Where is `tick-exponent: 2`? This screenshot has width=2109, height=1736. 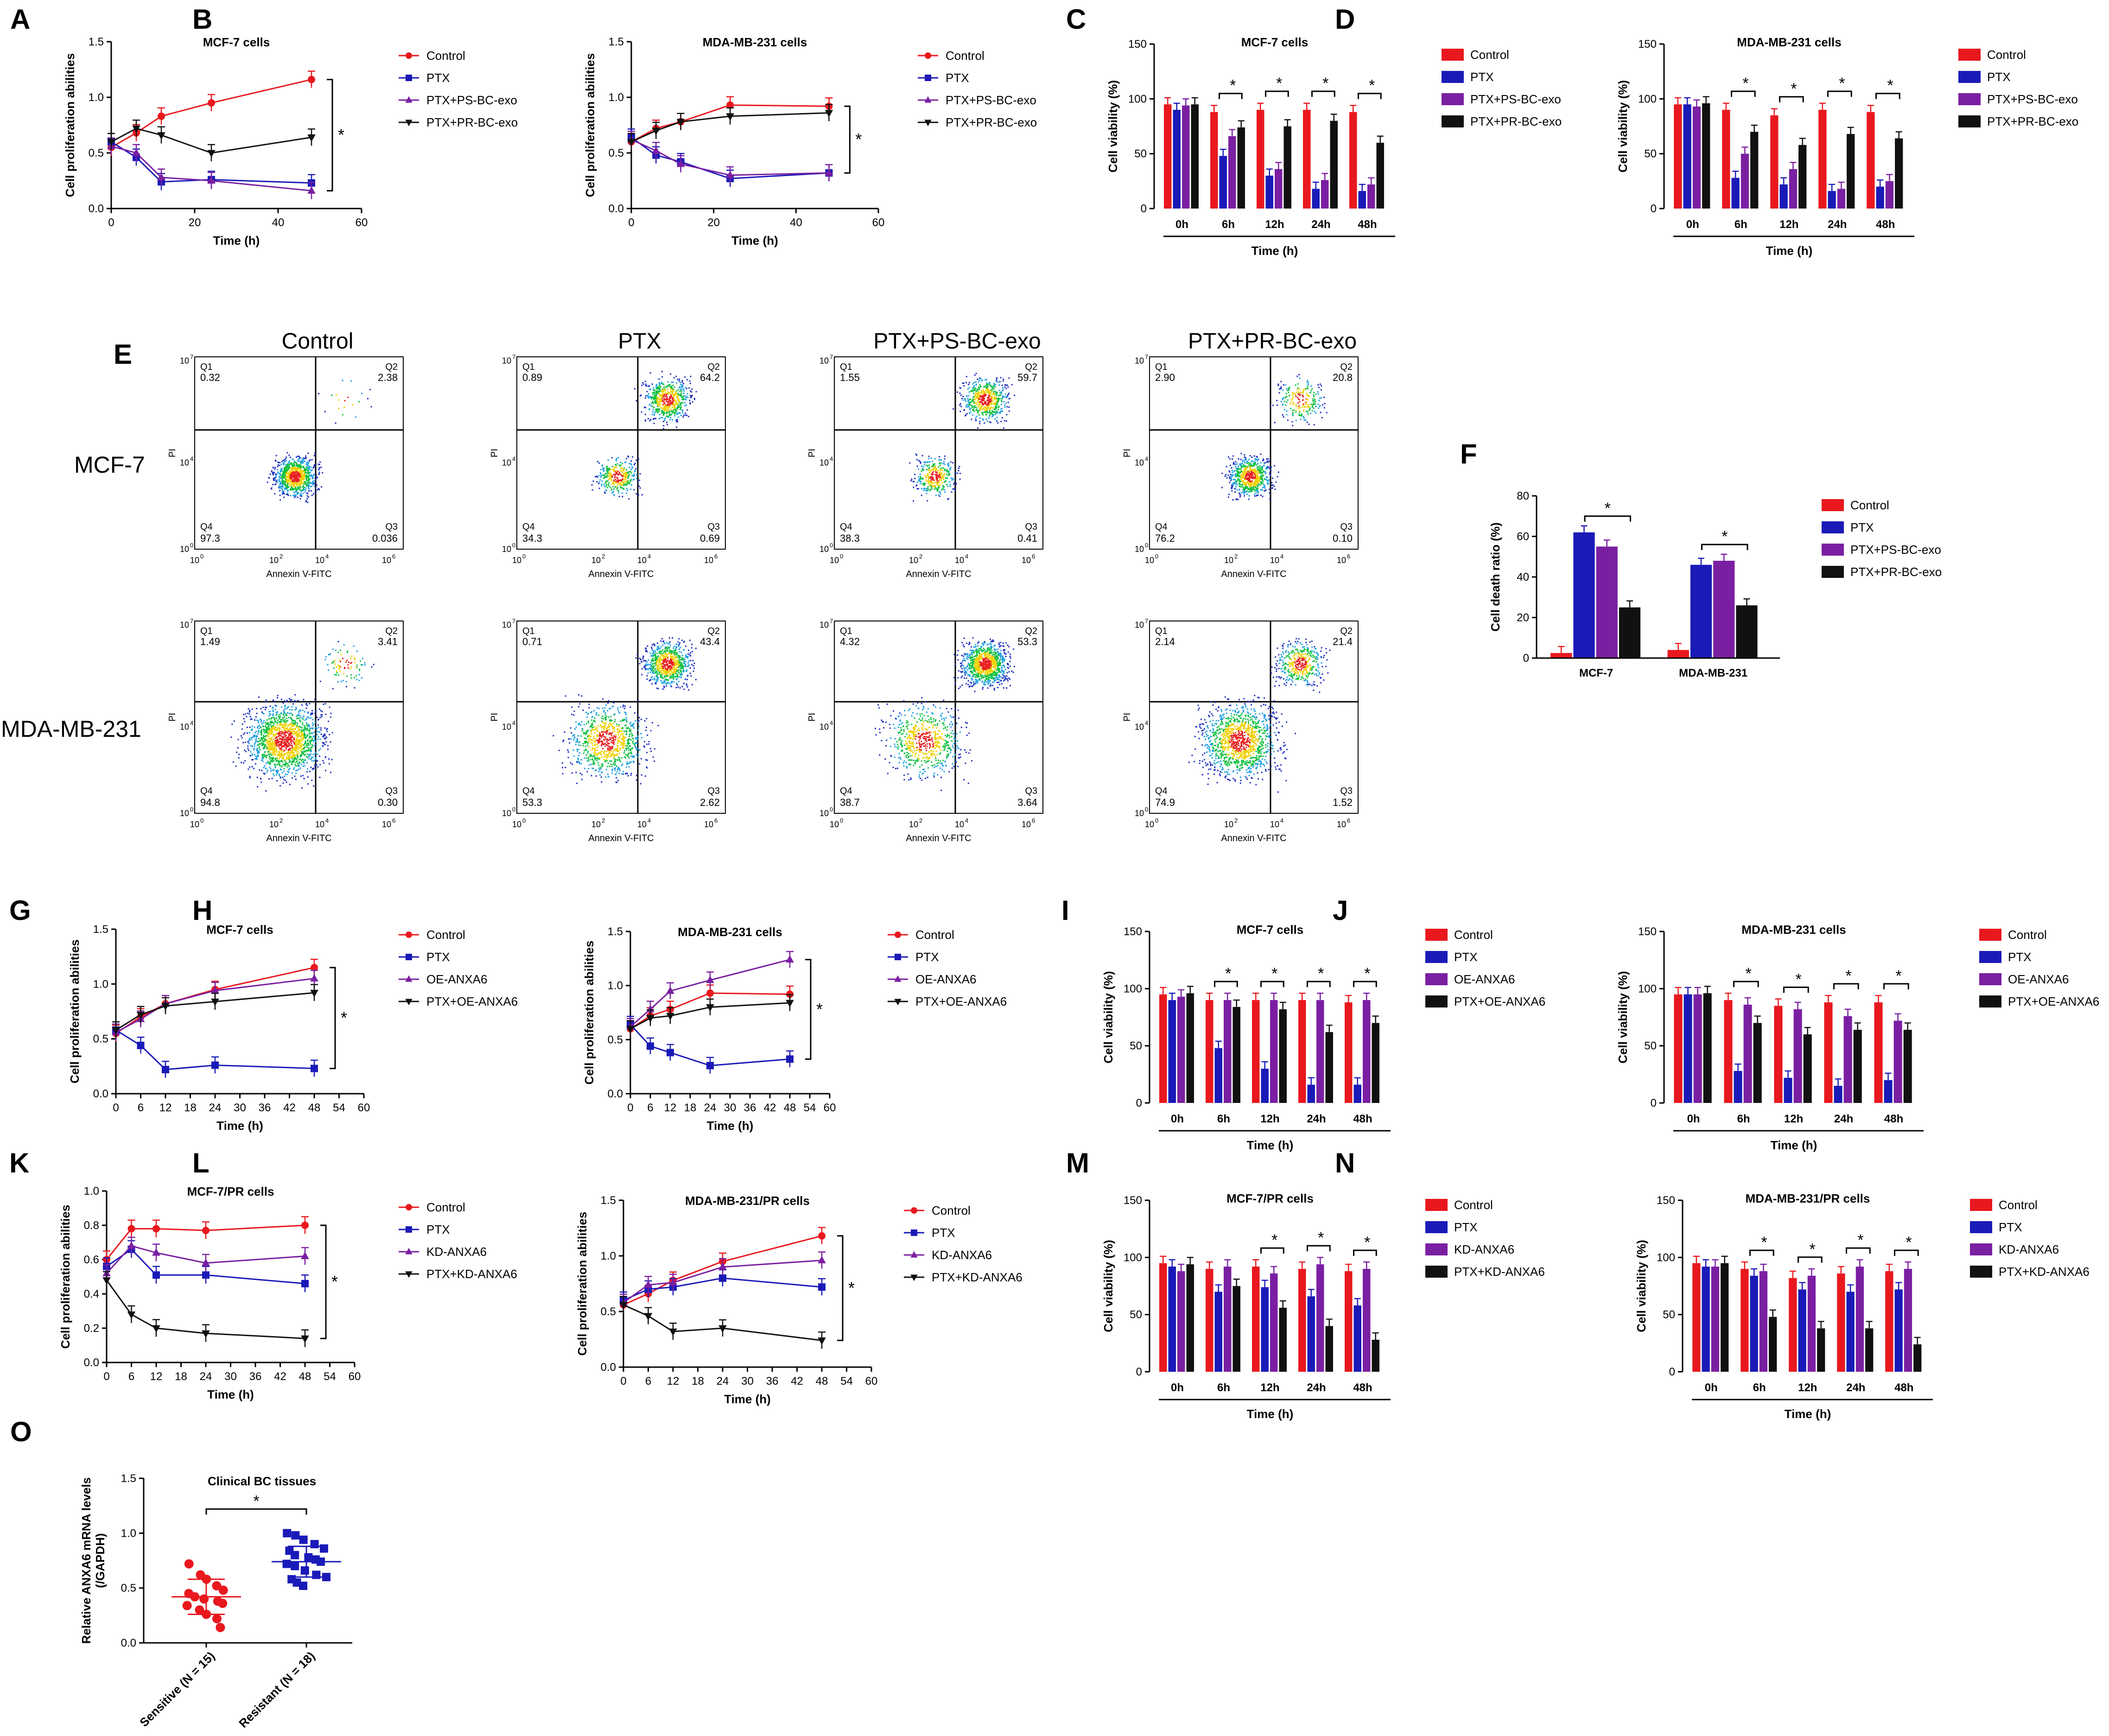
tick-exponent: 2 is located at coordinates (920, 556).